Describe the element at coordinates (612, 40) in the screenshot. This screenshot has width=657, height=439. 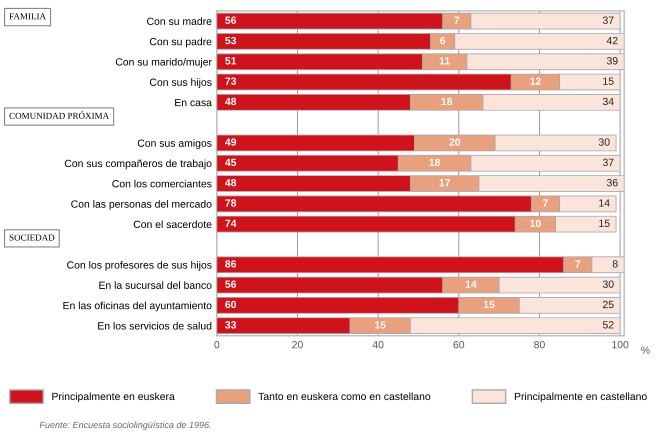
I see `data-label: 42` at that location.